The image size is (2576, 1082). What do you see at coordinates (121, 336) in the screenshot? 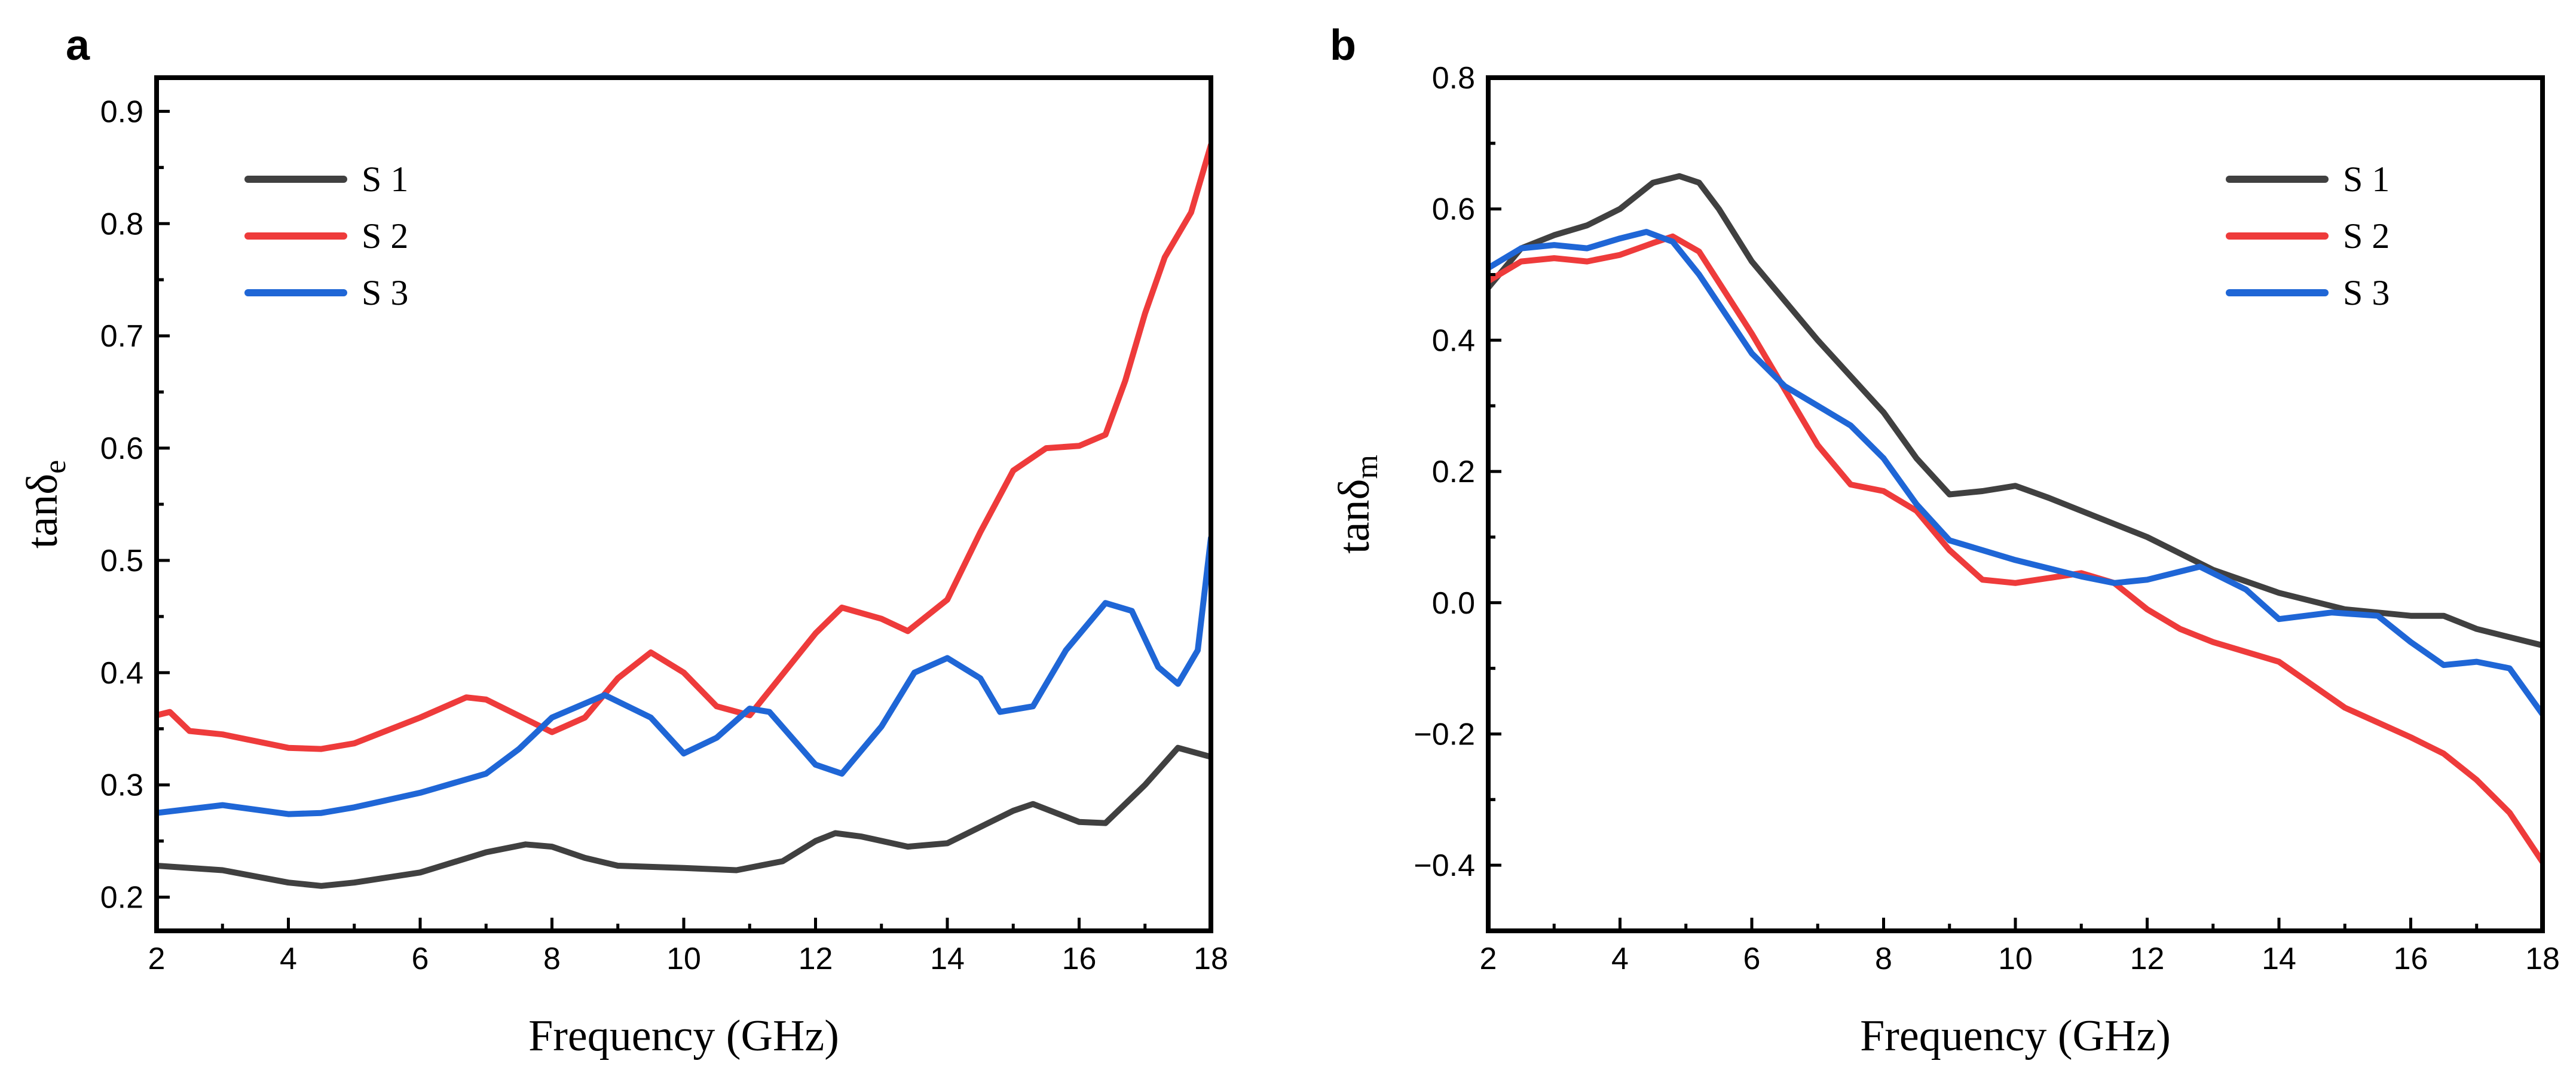
I see `y-tick-label: 0.7` at bounding box center [121, 336].